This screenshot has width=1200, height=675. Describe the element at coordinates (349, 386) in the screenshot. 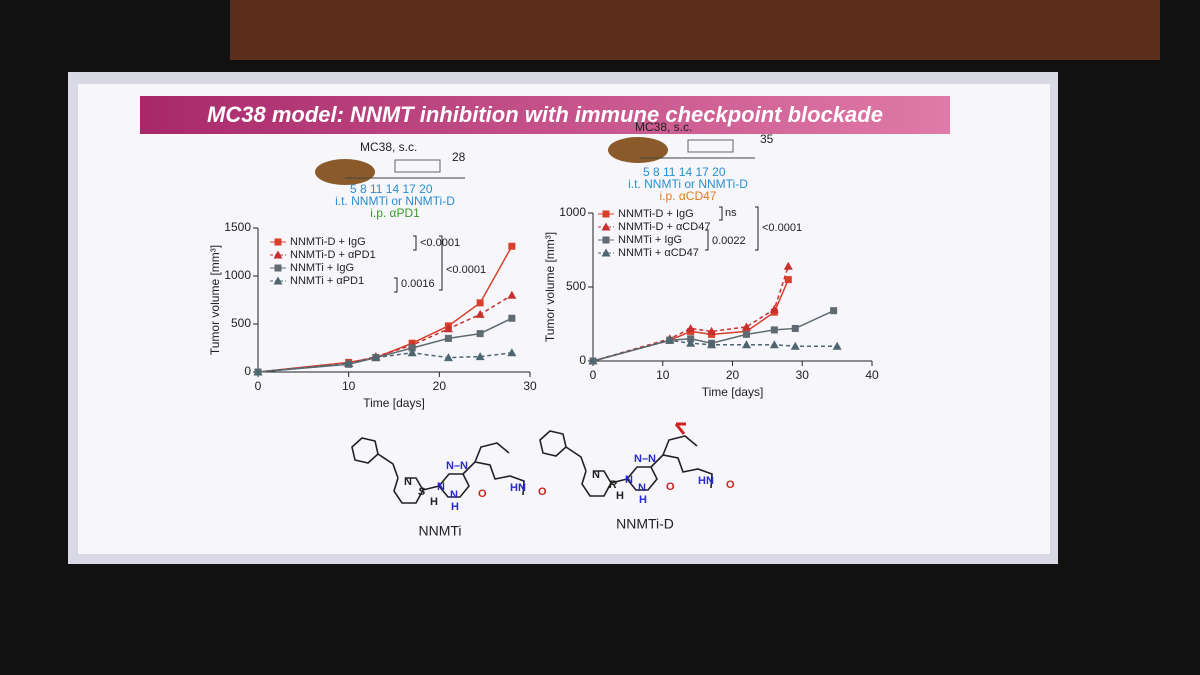

I see `x-tick-label: 10` at that location.